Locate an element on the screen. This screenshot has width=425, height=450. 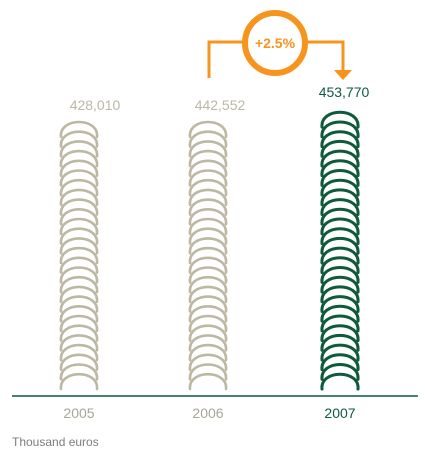
bar-2006 is located at coordinates (208, 255).